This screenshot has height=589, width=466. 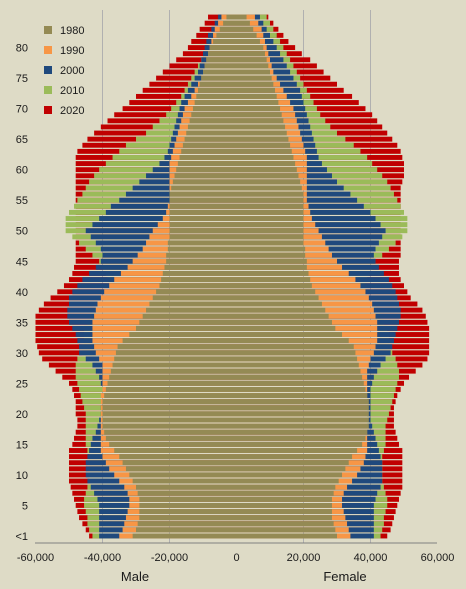 What do you see at coordinates (35, 558) in the screenshot?
I see `x-tick-label: -60,000` at bounding box center [35, 558].